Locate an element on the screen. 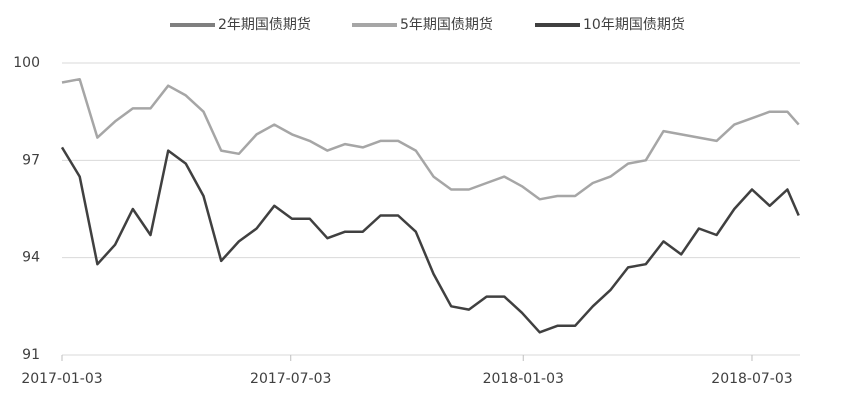  legend-label: 10年期国债期货 is located at coordinates (634, 24).